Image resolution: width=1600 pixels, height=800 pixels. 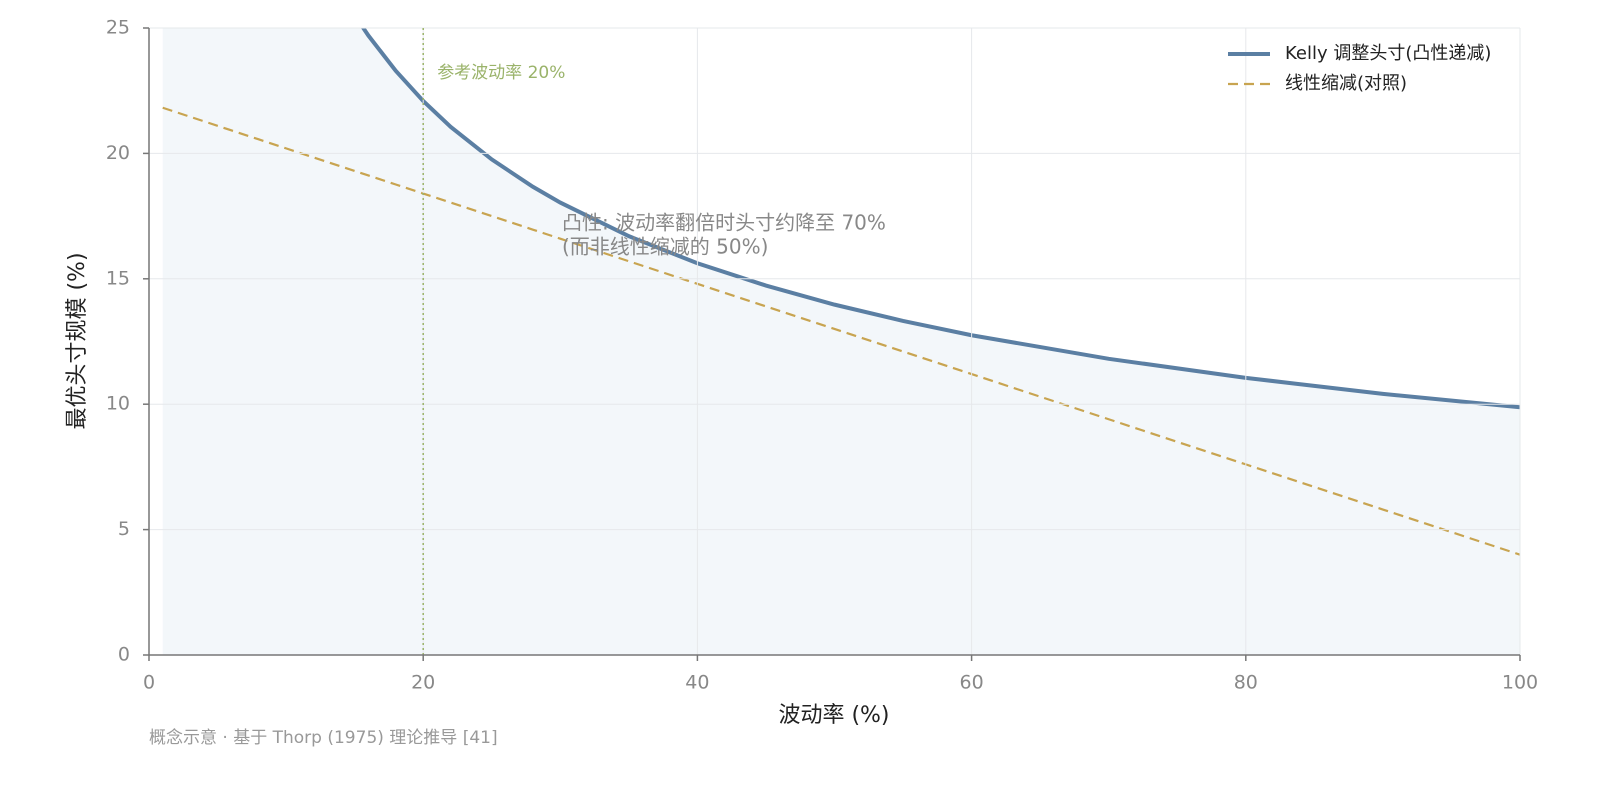 I want to click on x-axis-label: 波动率 (%), so click(x=833, y=715).